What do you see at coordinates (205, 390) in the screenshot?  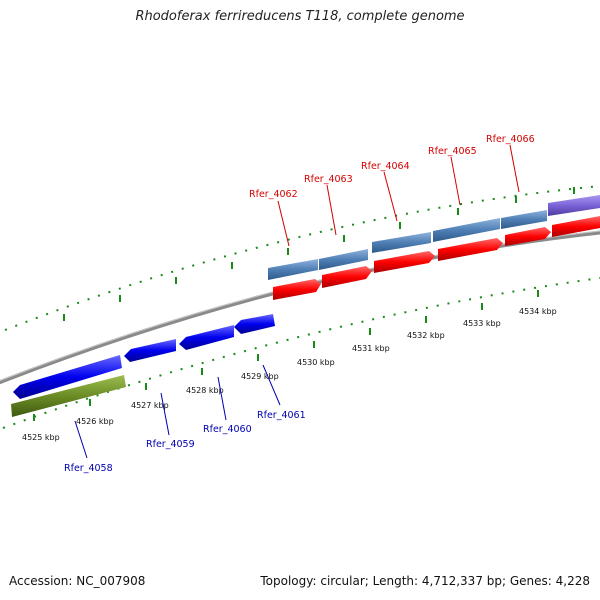 I see `tick-label-4528: 4528 kbp` at bounding box center [205, 390].